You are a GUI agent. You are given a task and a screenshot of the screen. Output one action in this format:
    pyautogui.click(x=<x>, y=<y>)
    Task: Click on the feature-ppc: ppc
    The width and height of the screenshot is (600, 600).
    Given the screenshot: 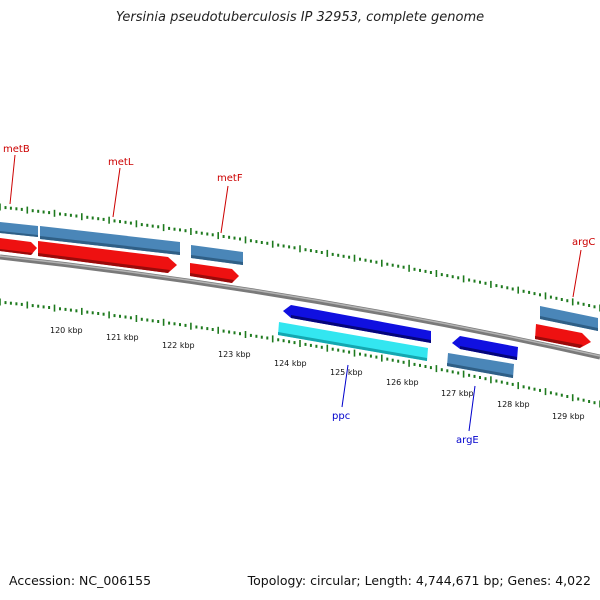 What is the action you would take?
    pyautogui.click(x=354, y=363)
    